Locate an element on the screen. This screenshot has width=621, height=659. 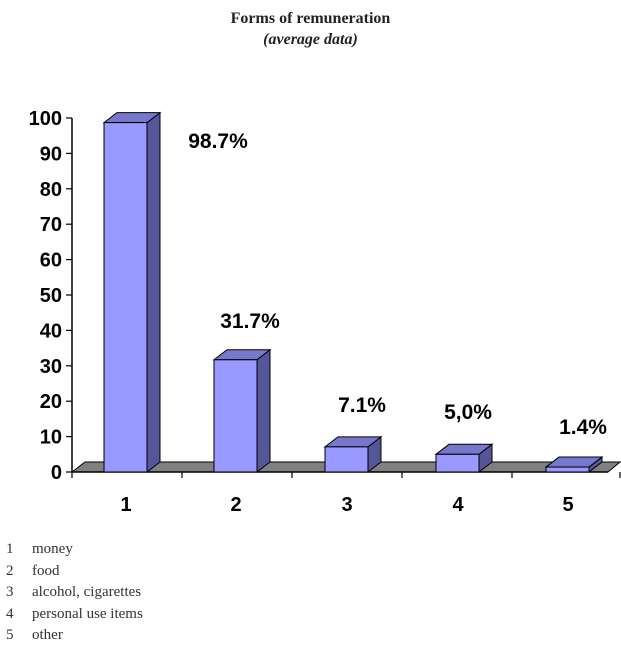
chart-subtitle: (average data) is located at coordinates (310, 39).